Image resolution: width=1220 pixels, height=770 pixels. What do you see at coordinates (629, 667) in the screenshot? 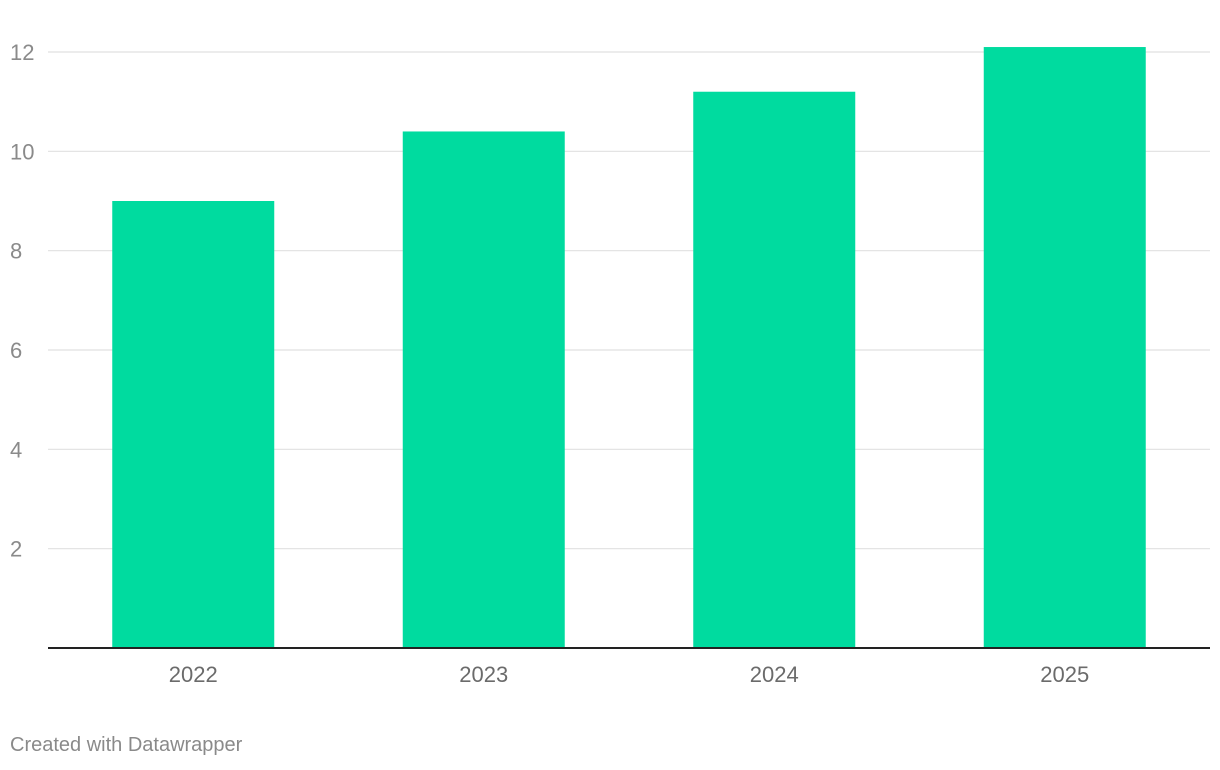
I see `x-axis: 2022 2023 2024 2025` at bounding box center [629, 667].